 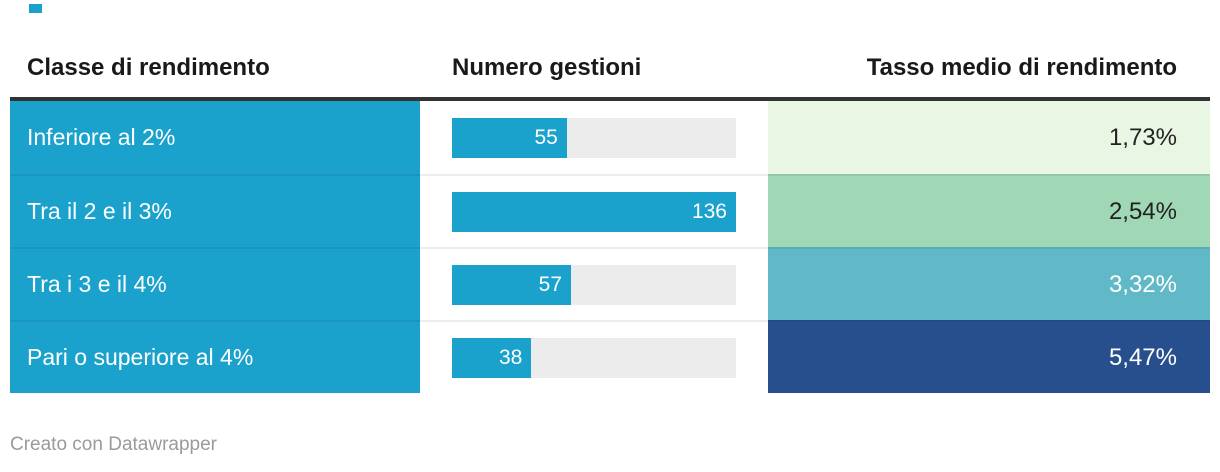 What do you see at coordinates (989, 283) in the screenshot?
I see `tasso-cell: 3,32%` at bounding box center [989, 283].